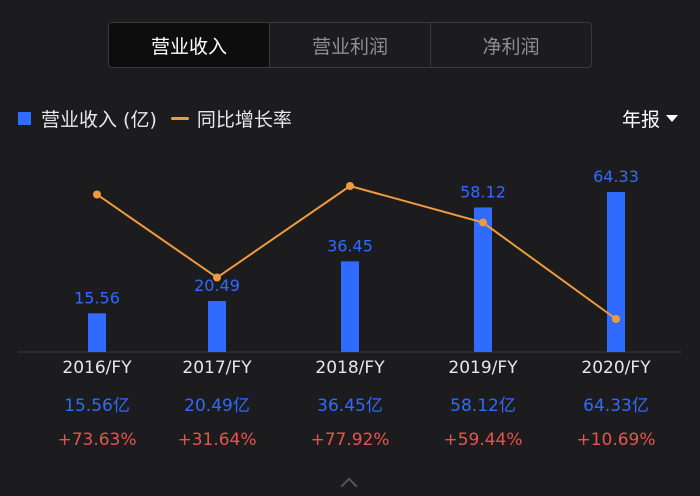  I want to click on bar-value-label: 36.45, so click(350, 245).